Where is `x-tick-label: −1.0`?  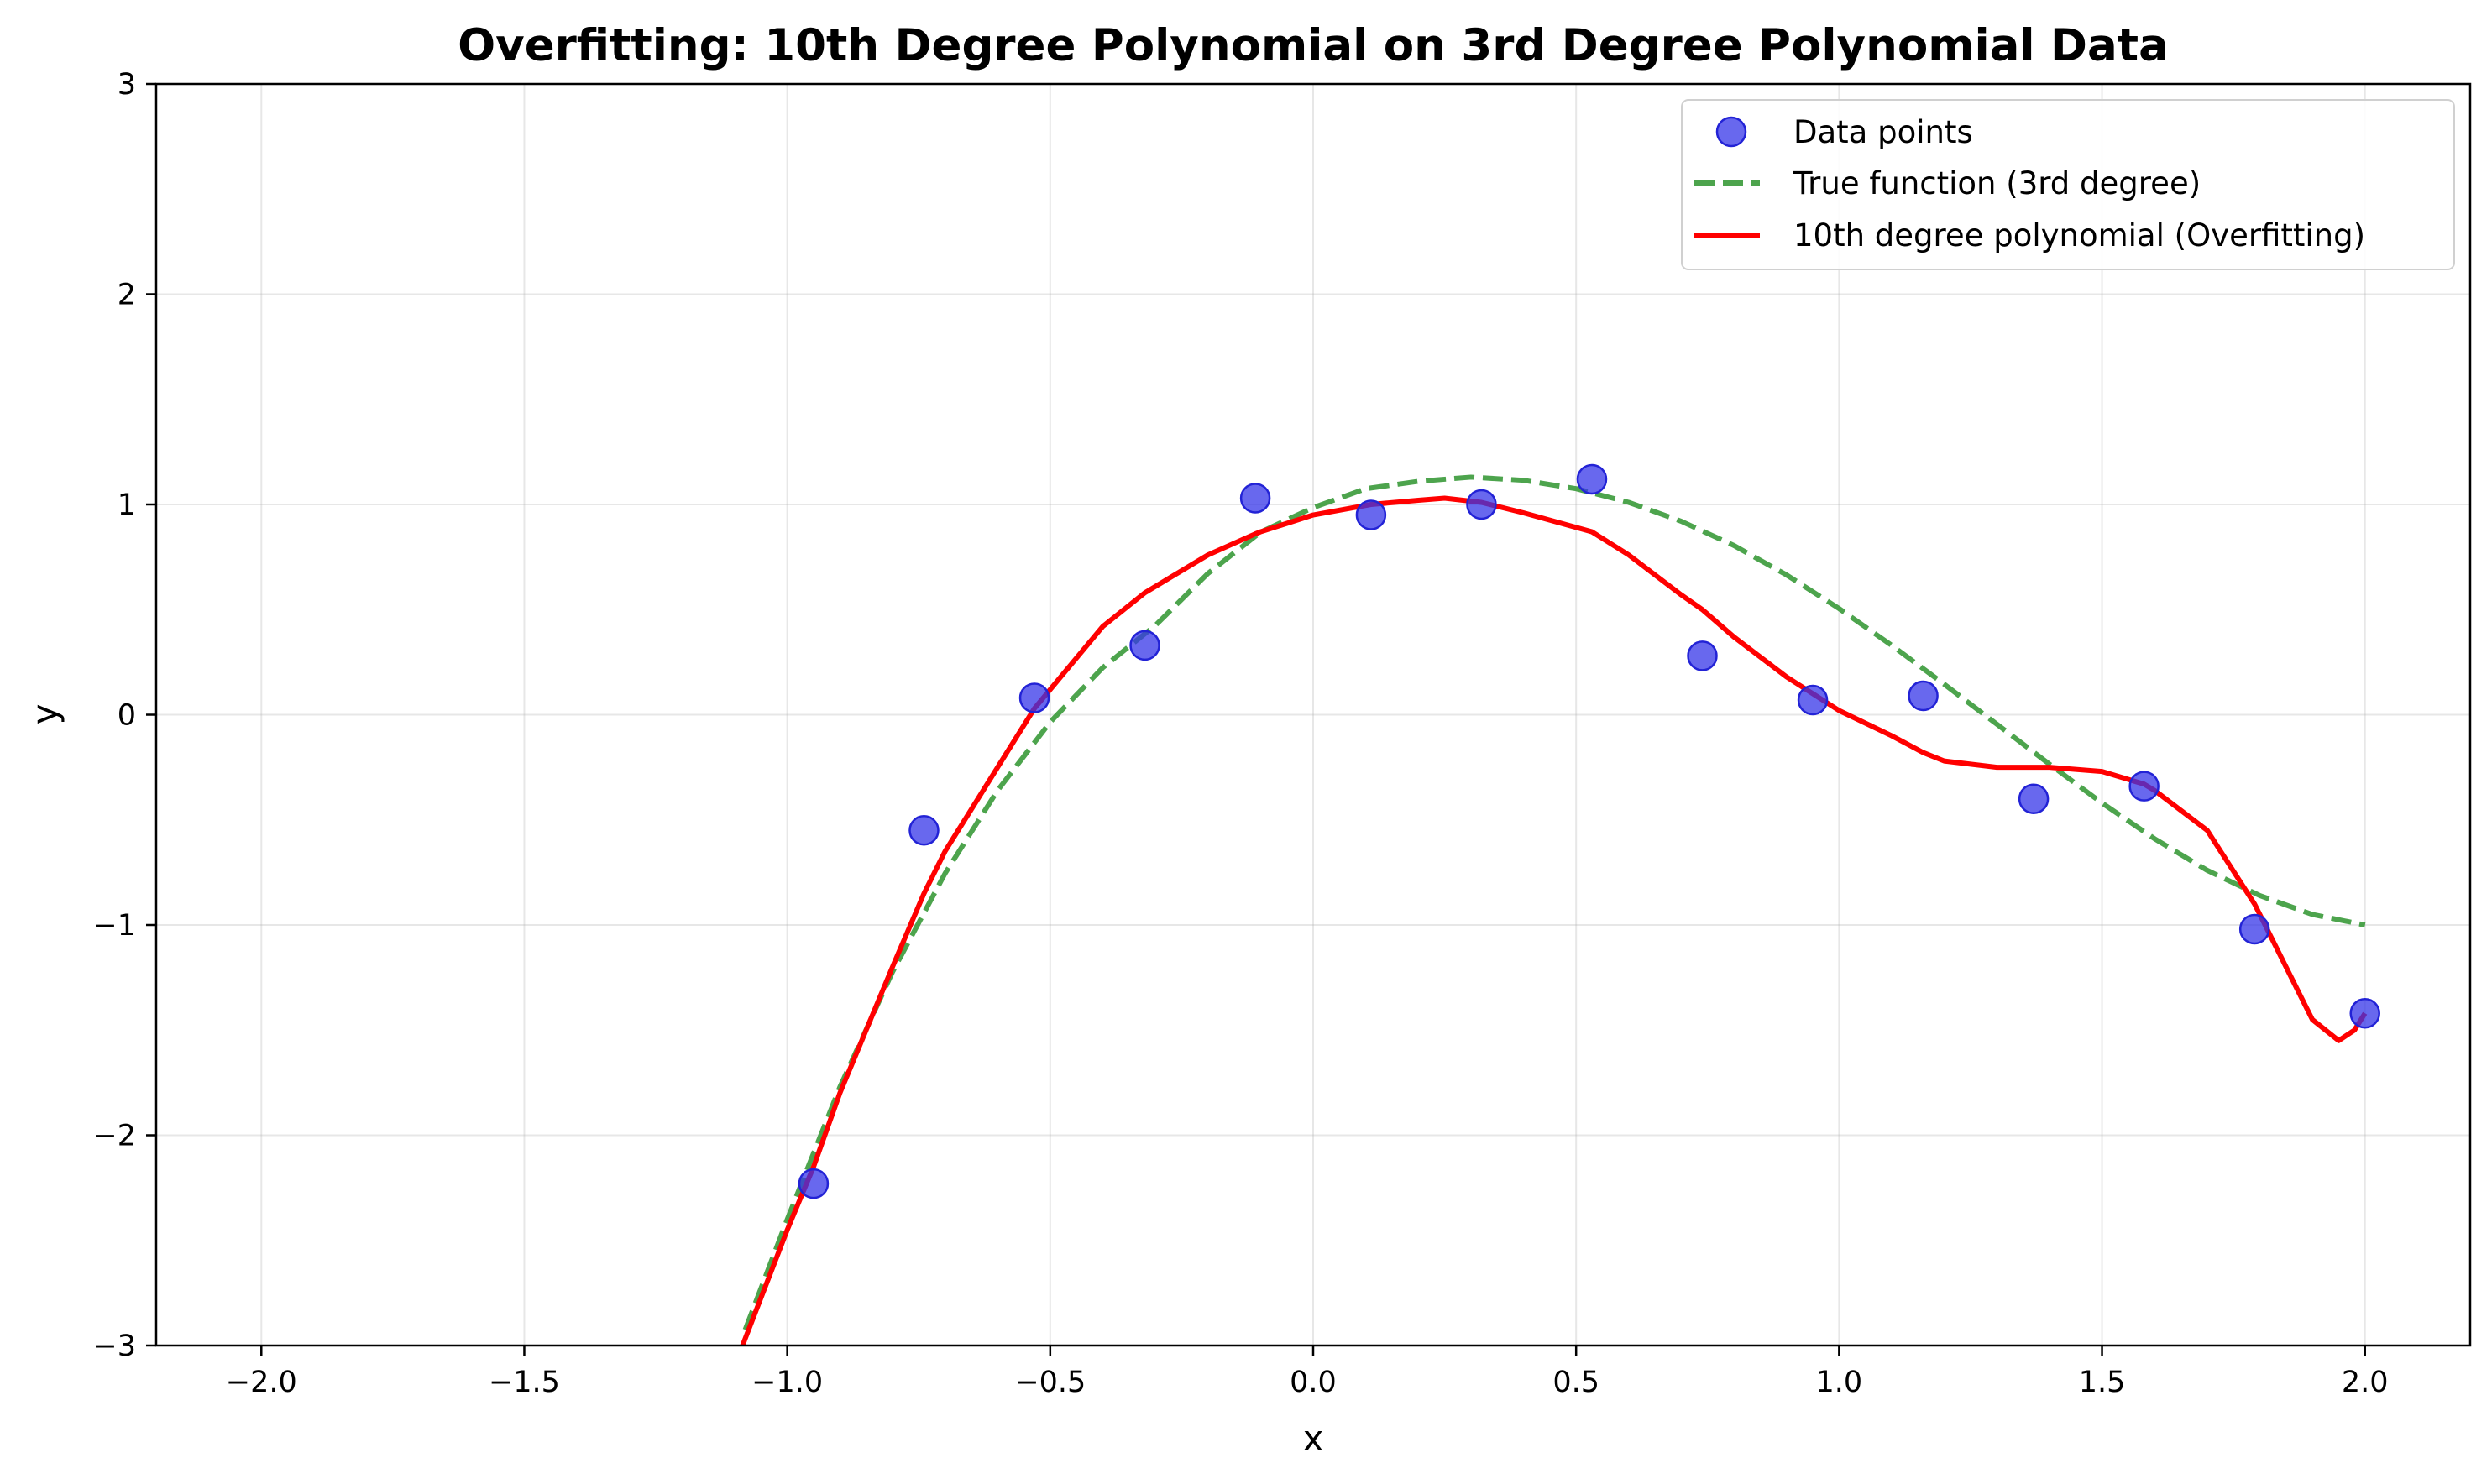
x-tick-label: −1.0 is located at coordinates (787, 1382).